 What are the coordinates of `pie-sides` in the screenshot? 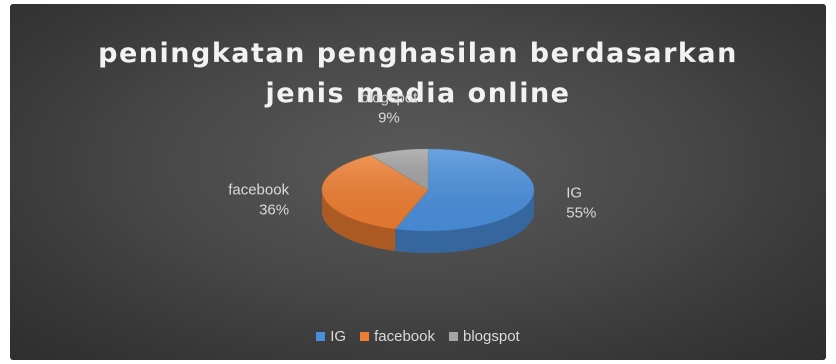 It's located at (428, 221).